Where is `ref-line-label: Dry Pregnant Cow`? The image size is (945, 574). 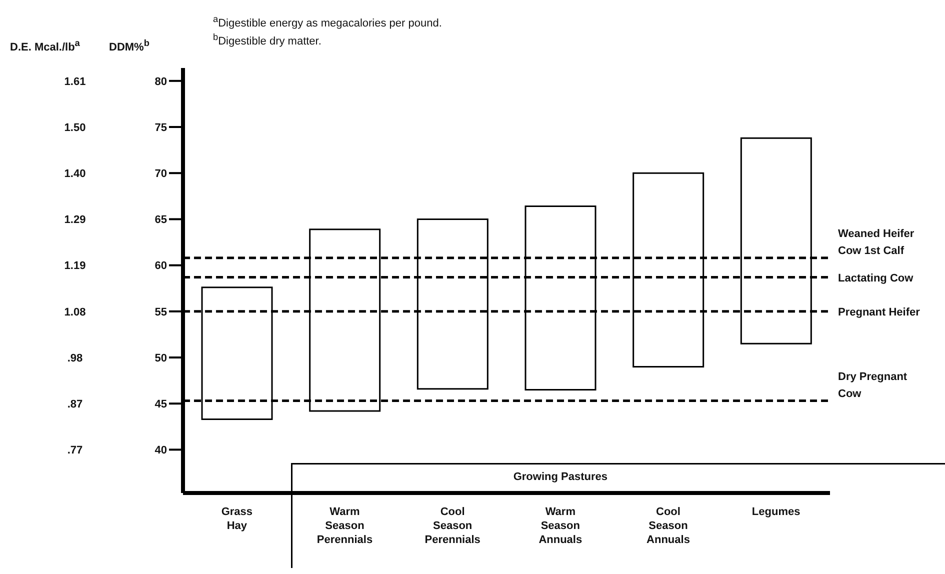 ref-line-label: Dry Pregnant Cow is located at coordinates (873, 385).